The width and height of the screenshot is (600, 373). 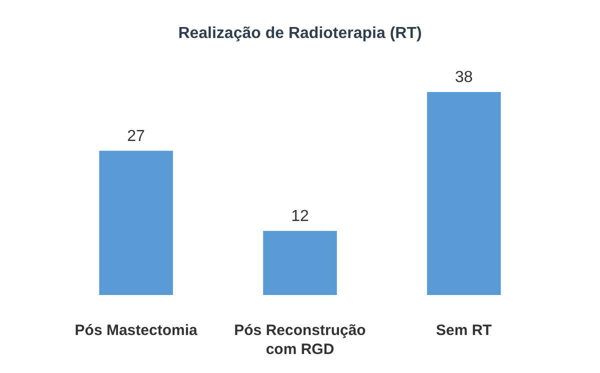 I want to click on data-label: 38, so click(x=464, y=77).